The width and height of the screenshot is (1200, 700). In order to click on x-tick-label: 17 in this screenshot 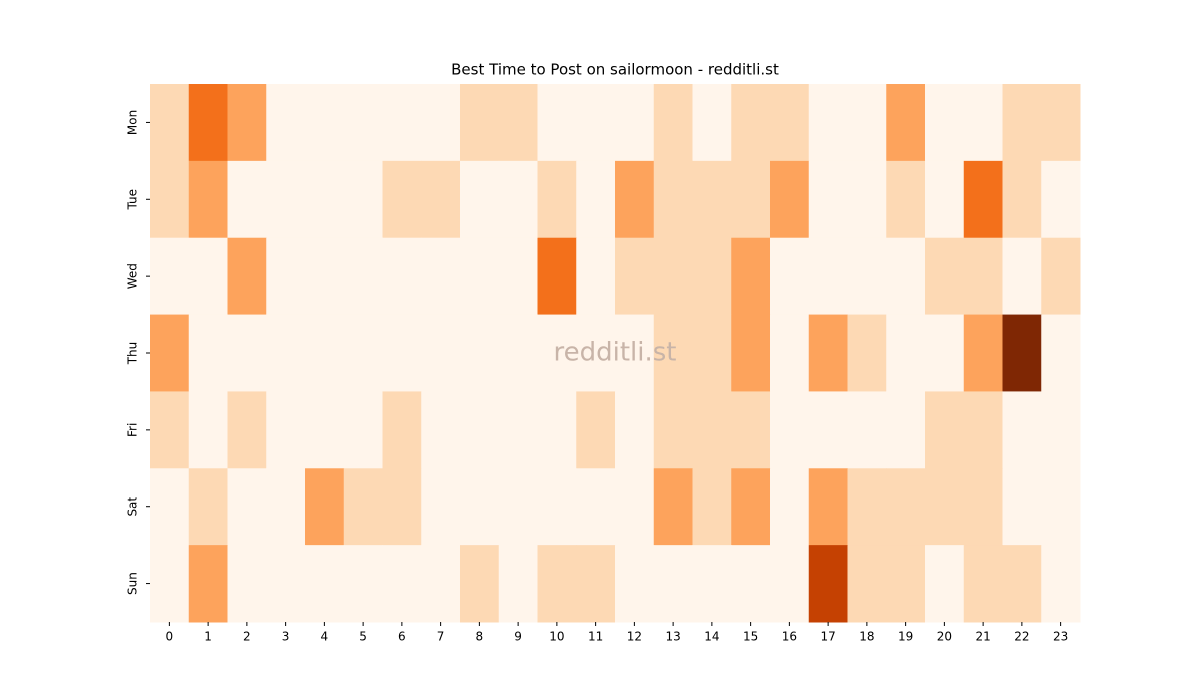, I will do `click(827, 637)`.